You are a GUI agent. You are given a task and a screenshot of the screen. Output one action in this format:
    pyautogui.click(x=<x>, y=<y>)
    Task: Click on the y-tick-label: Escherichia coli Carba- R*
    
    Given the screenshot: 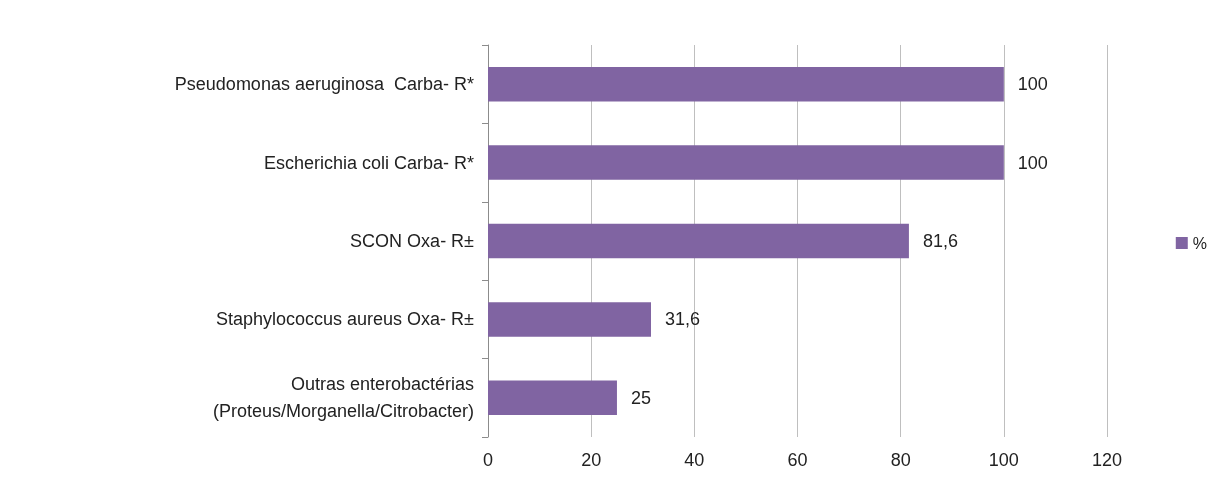 What is the action you would take?
    pyautogui.click(x=368, y=162)
    